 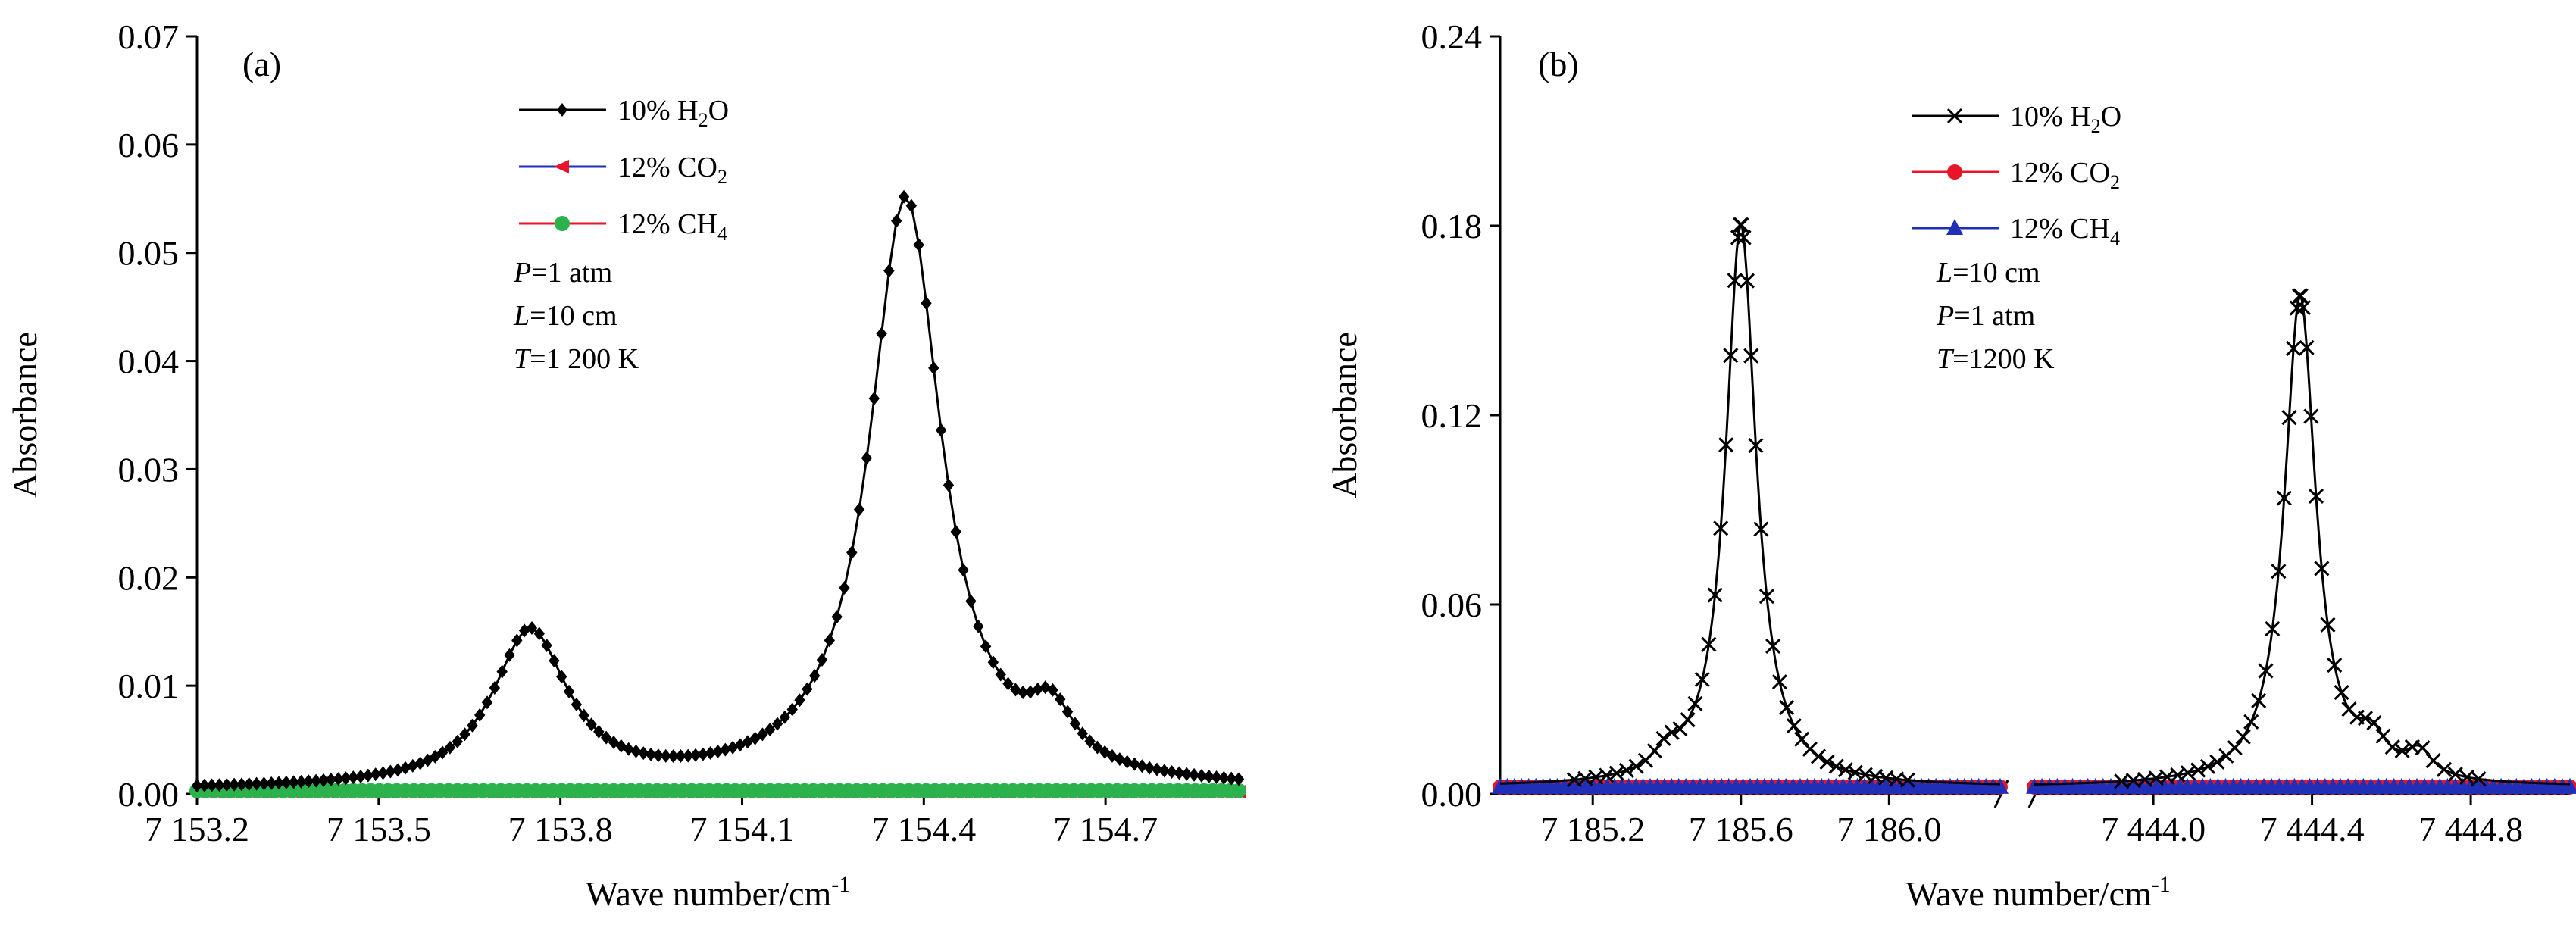 I want to click on legend-text: 12% CH, so click(x=667, y=224).